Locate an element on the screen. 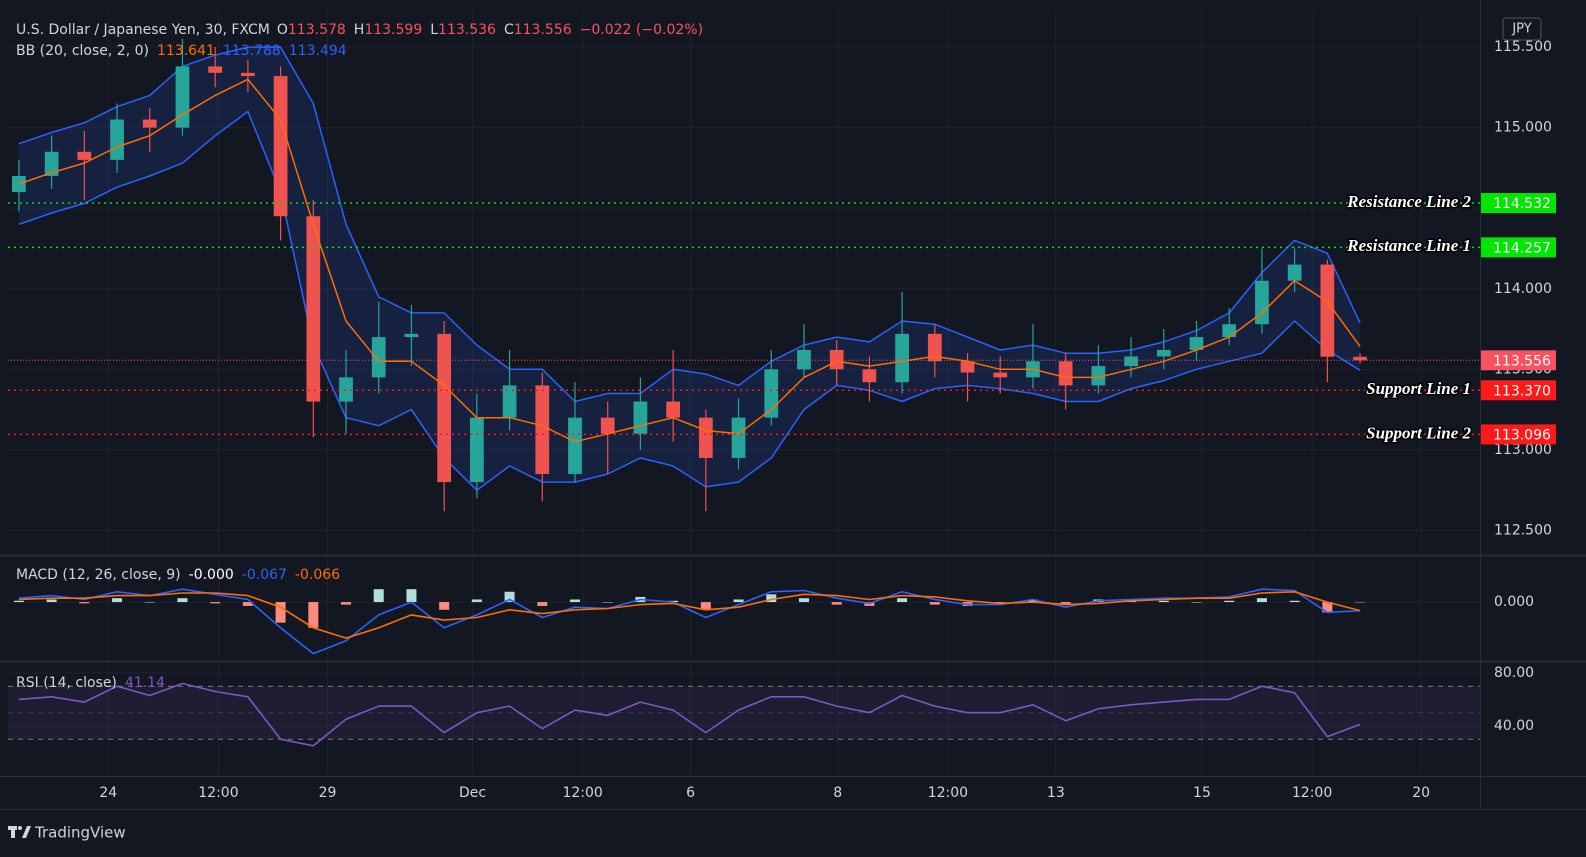 This screenshot has width=1586, height=857. y-tick-label: 115.000 is located at coordinates (1523, 128).